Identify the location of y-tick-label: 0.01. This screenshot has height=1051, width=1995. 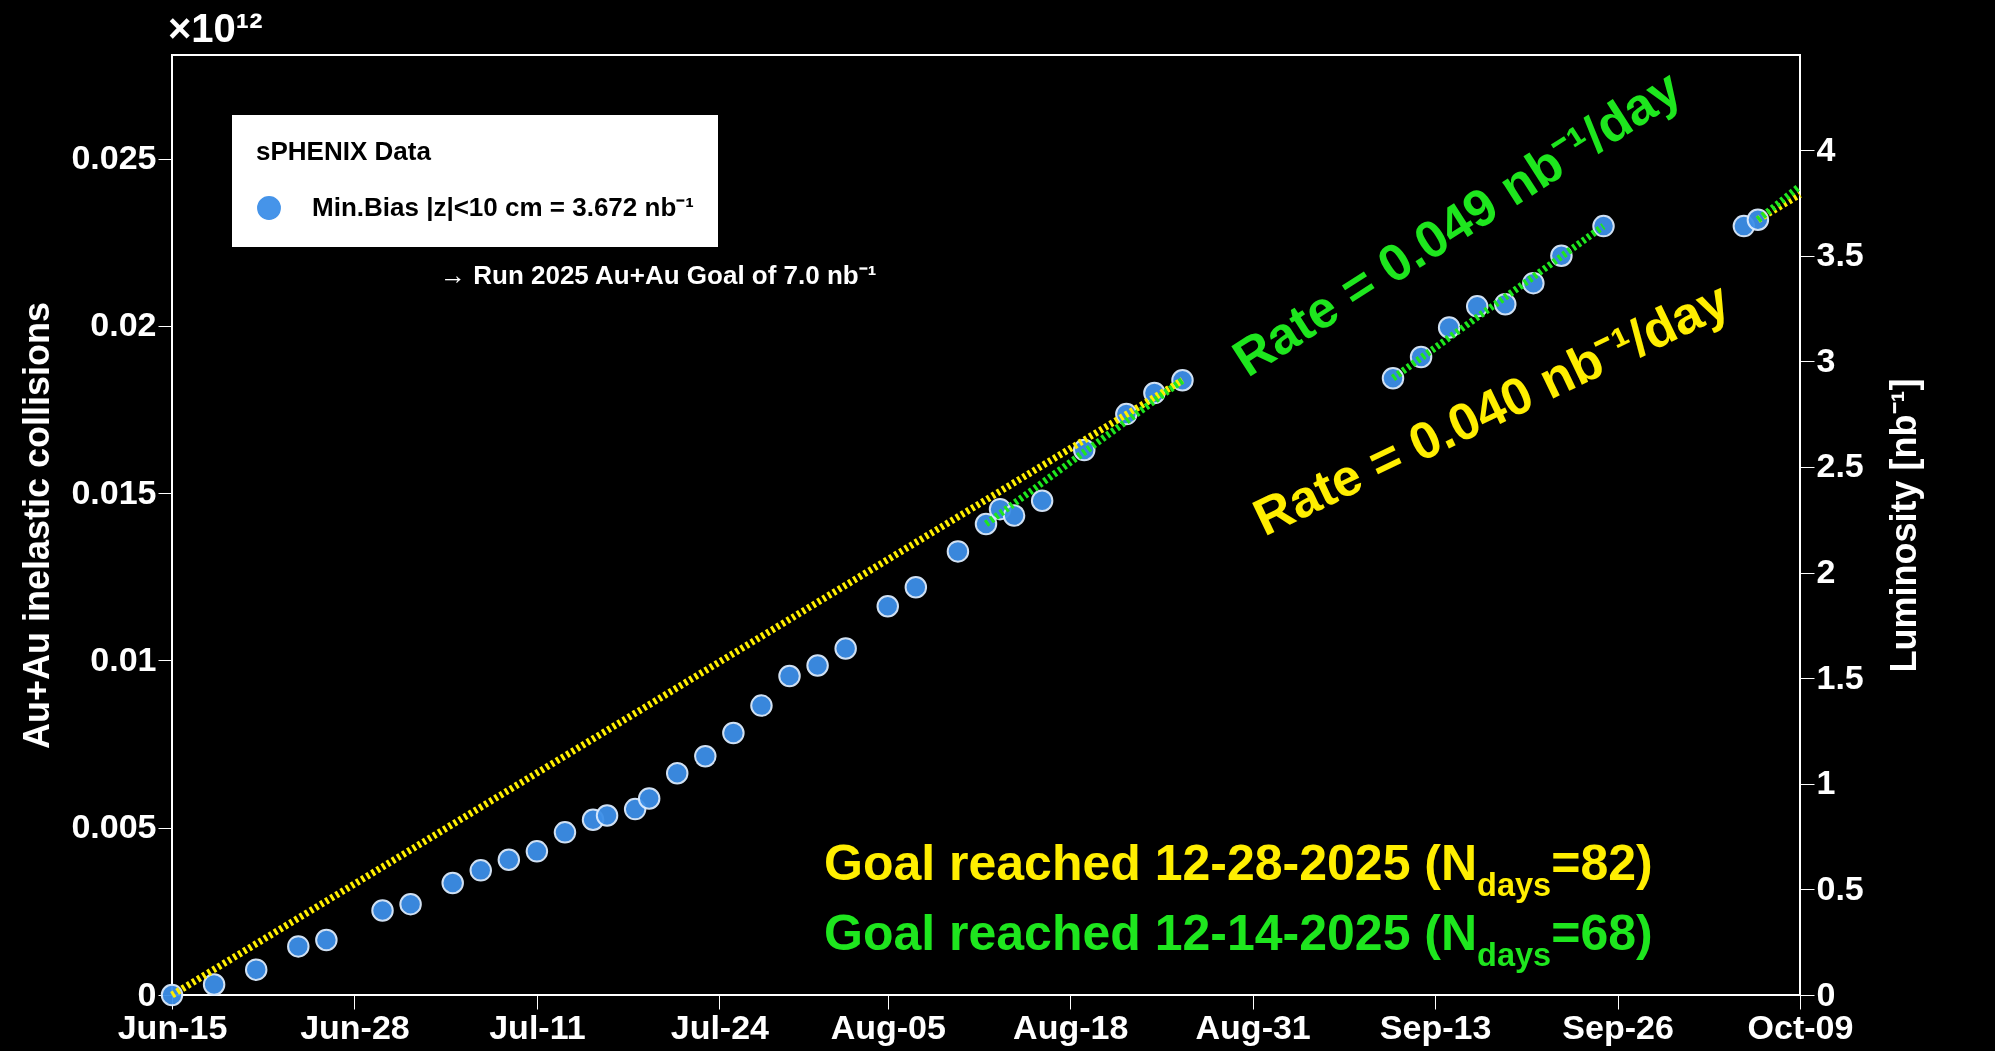
(123, 658).